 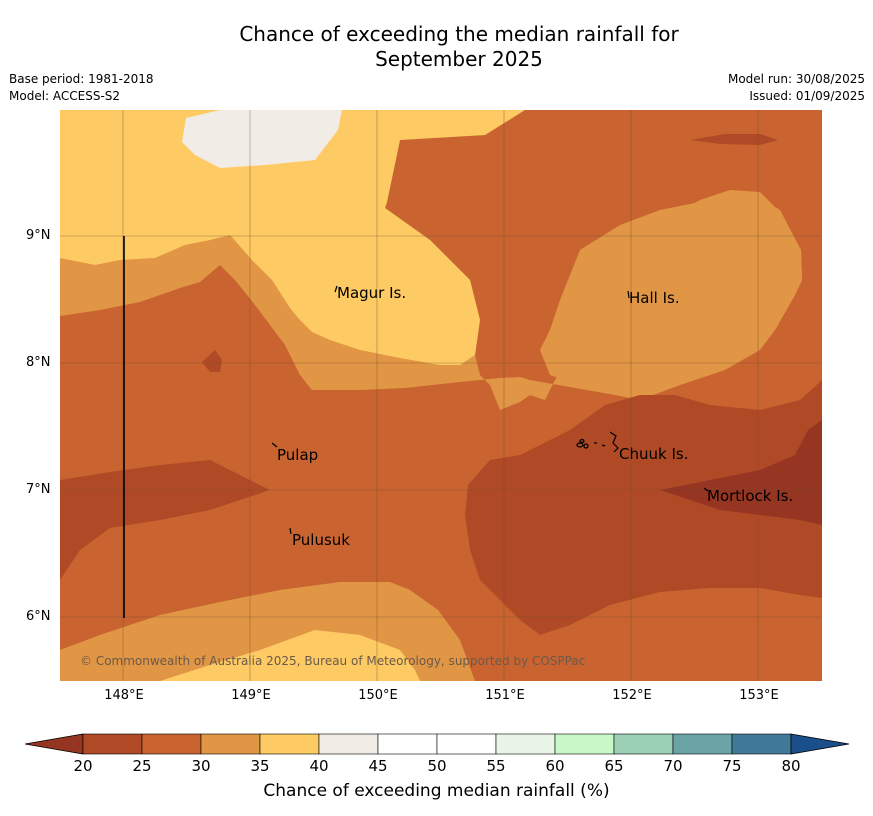 I want to click on colorbar-tick-label: 50, so click(x=437, y=766).